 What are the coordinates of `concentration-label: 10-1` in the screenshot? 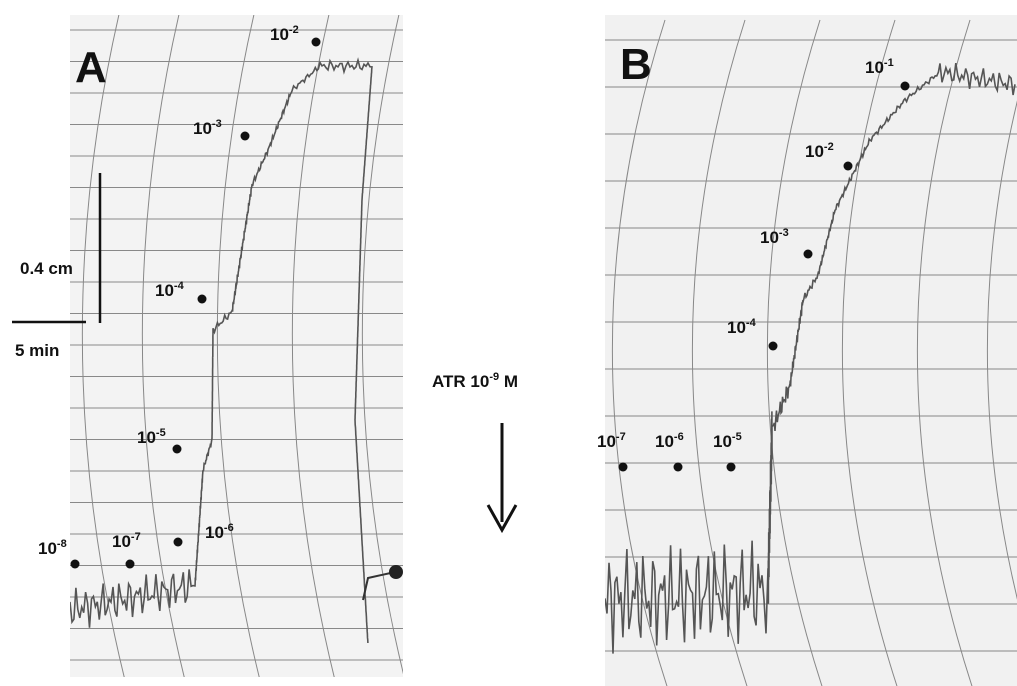 It's located at (879, 67).